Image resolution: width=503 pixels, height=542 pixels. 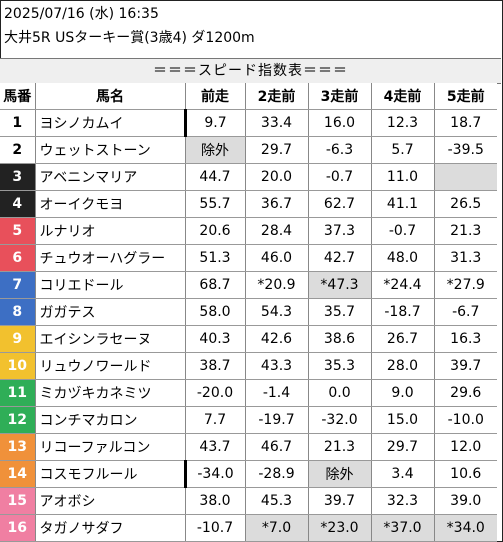 I want to click on speed-index-cell: *47.3, so click(x=340, y=285).